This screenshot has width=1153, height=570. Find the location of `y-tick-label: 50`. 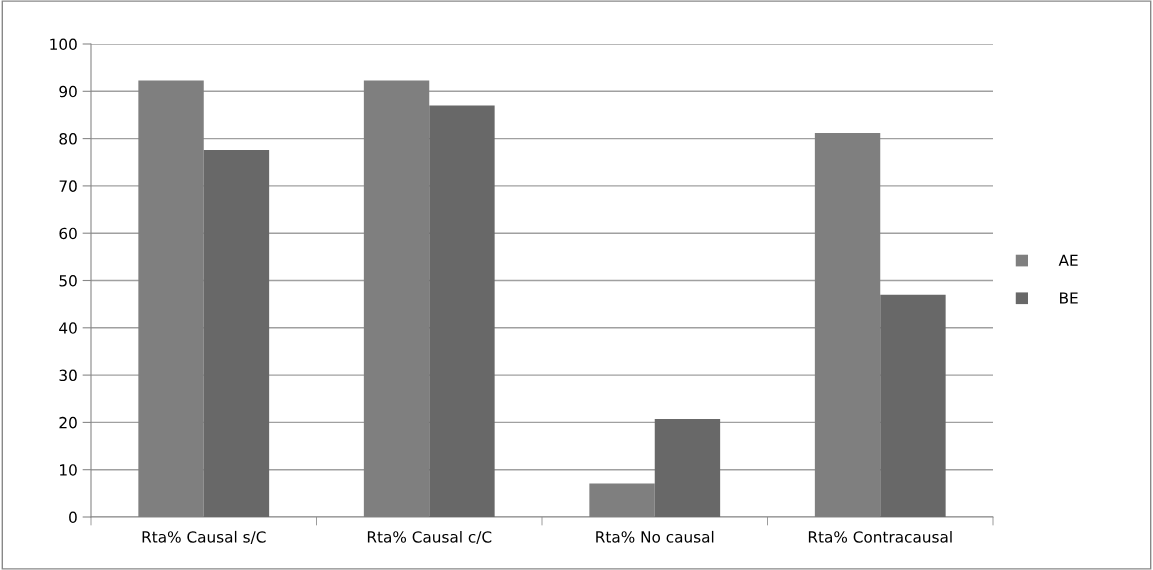

y-tick-label: 50 is located at coordinates (68, 280).